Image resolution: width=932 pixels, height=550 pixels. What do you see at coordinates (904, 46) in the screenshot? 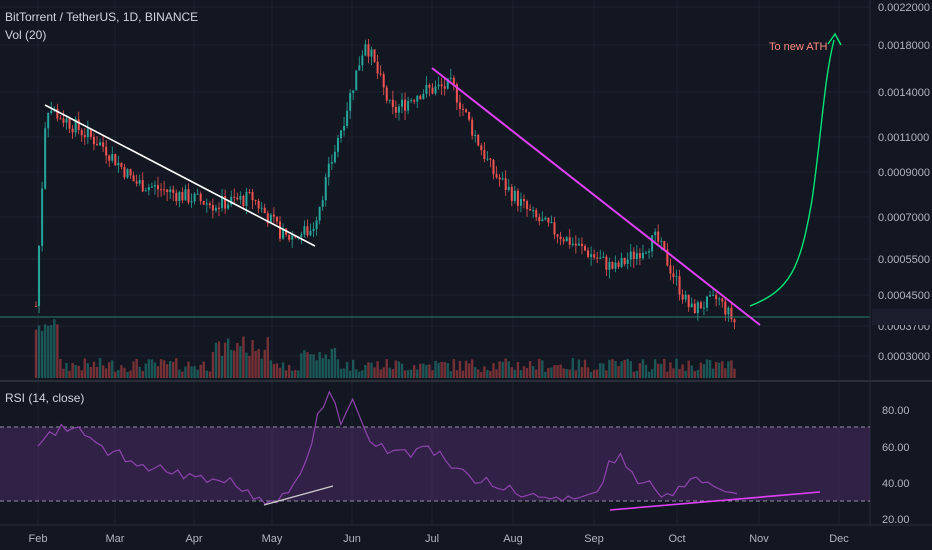
I see `price-tick-label: 0.0018000` at bounding box center [904, 46].